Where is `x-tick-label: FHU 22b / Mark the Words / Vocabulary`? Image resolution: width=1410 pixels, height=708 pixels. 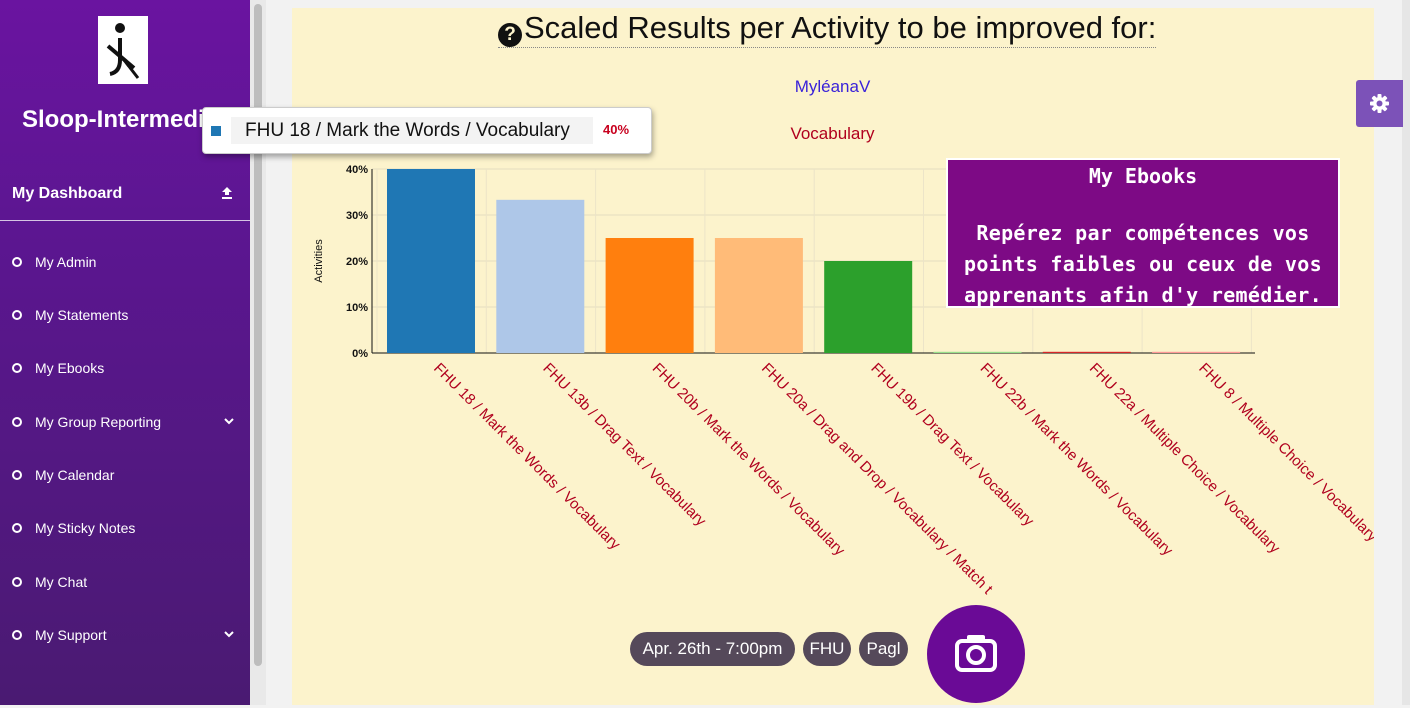
x-tick-label: FHU 22b / Mark the Words / Vocabulary is located at coordinates (1077, 460).